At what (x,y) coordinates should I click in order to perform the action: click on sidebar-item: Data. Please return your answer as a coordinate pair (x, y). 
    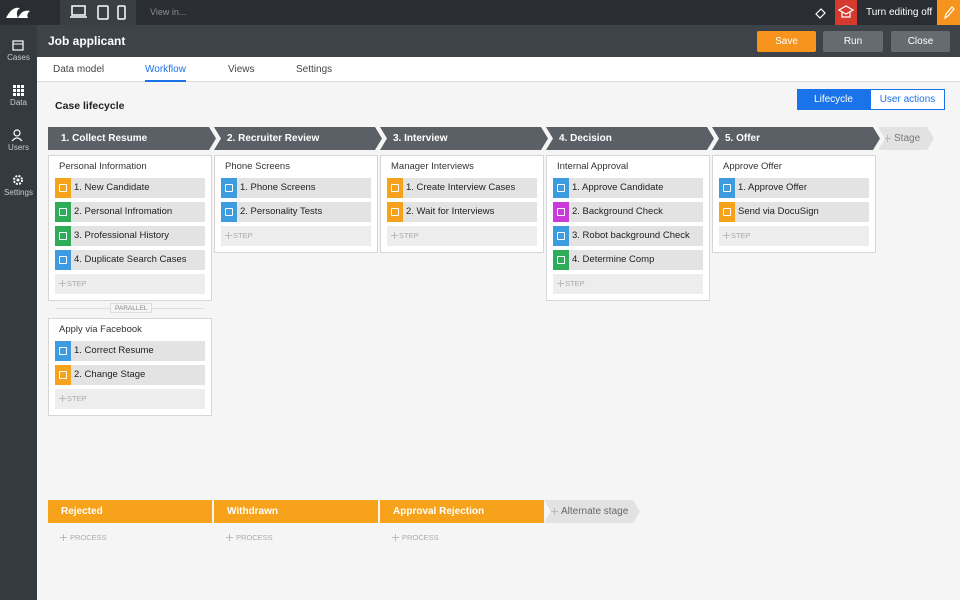
    Looking at the image, I should click on (18, 101).